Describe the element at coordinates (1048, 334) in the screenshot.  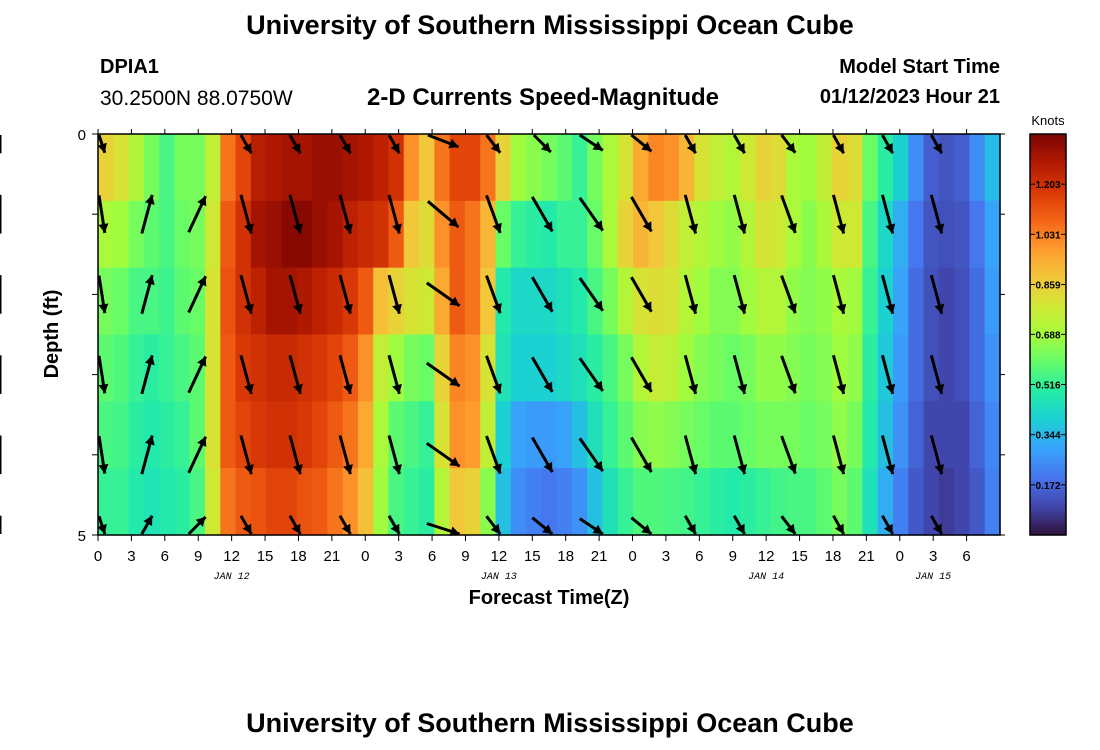
I see `colorbar: 1.203 1.031 0.859 0.688 0.516 0.344 0.172` at that location.